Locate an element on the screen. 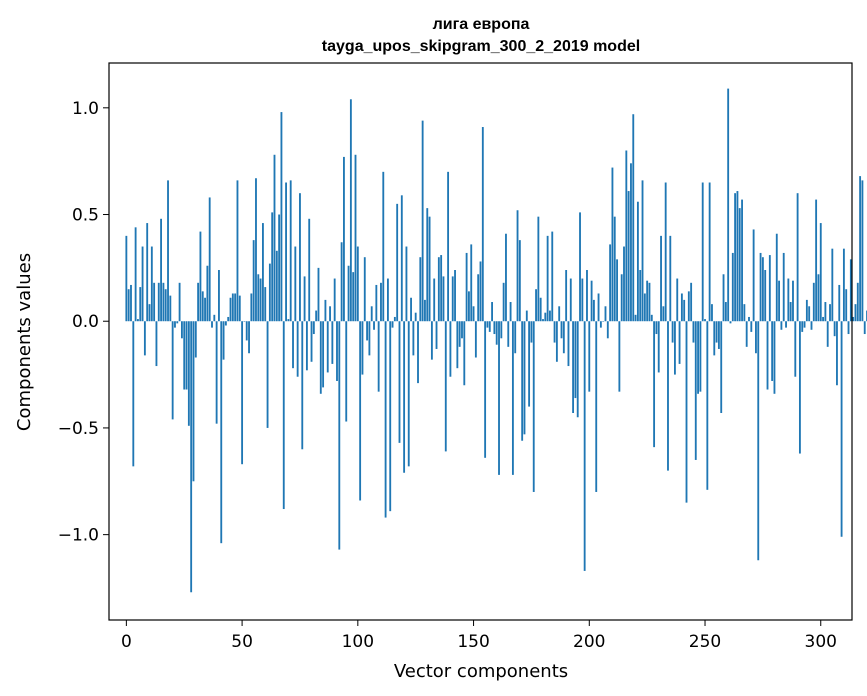 This screenshot has width=867, height=696. y-axis-label: Components values is located at coordinates (24, 342).